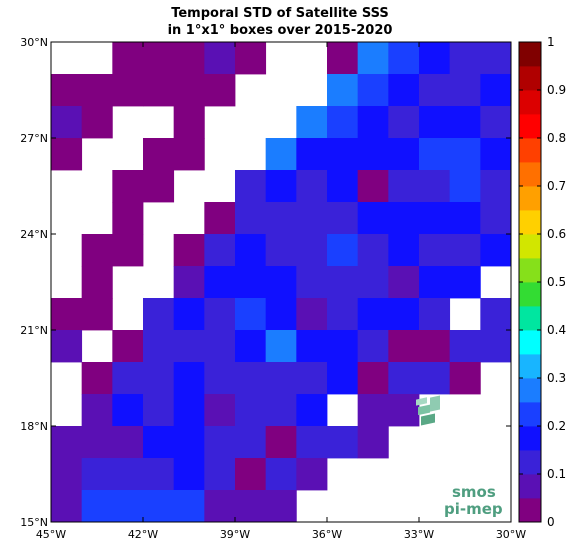  What do you see at coordinates (556, 282) in the screenshot?
I see `colorbar-tick-label: 0.5` at bounding box center [556, 282].